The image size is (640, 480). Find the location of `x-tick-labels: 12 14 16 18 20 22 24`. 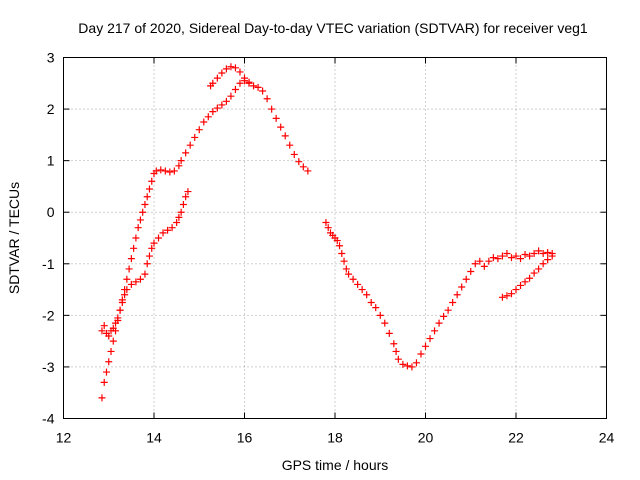

x-tick-labels: 12 14 16 18 20 22 24 is located at coordinates (335, 438).